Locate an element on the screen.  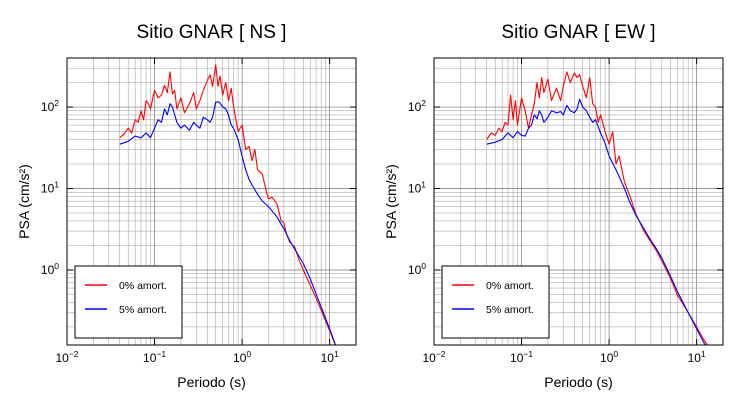
chart-title: Sitio GNAR [ EW ] is located at coordinates (578, 32).